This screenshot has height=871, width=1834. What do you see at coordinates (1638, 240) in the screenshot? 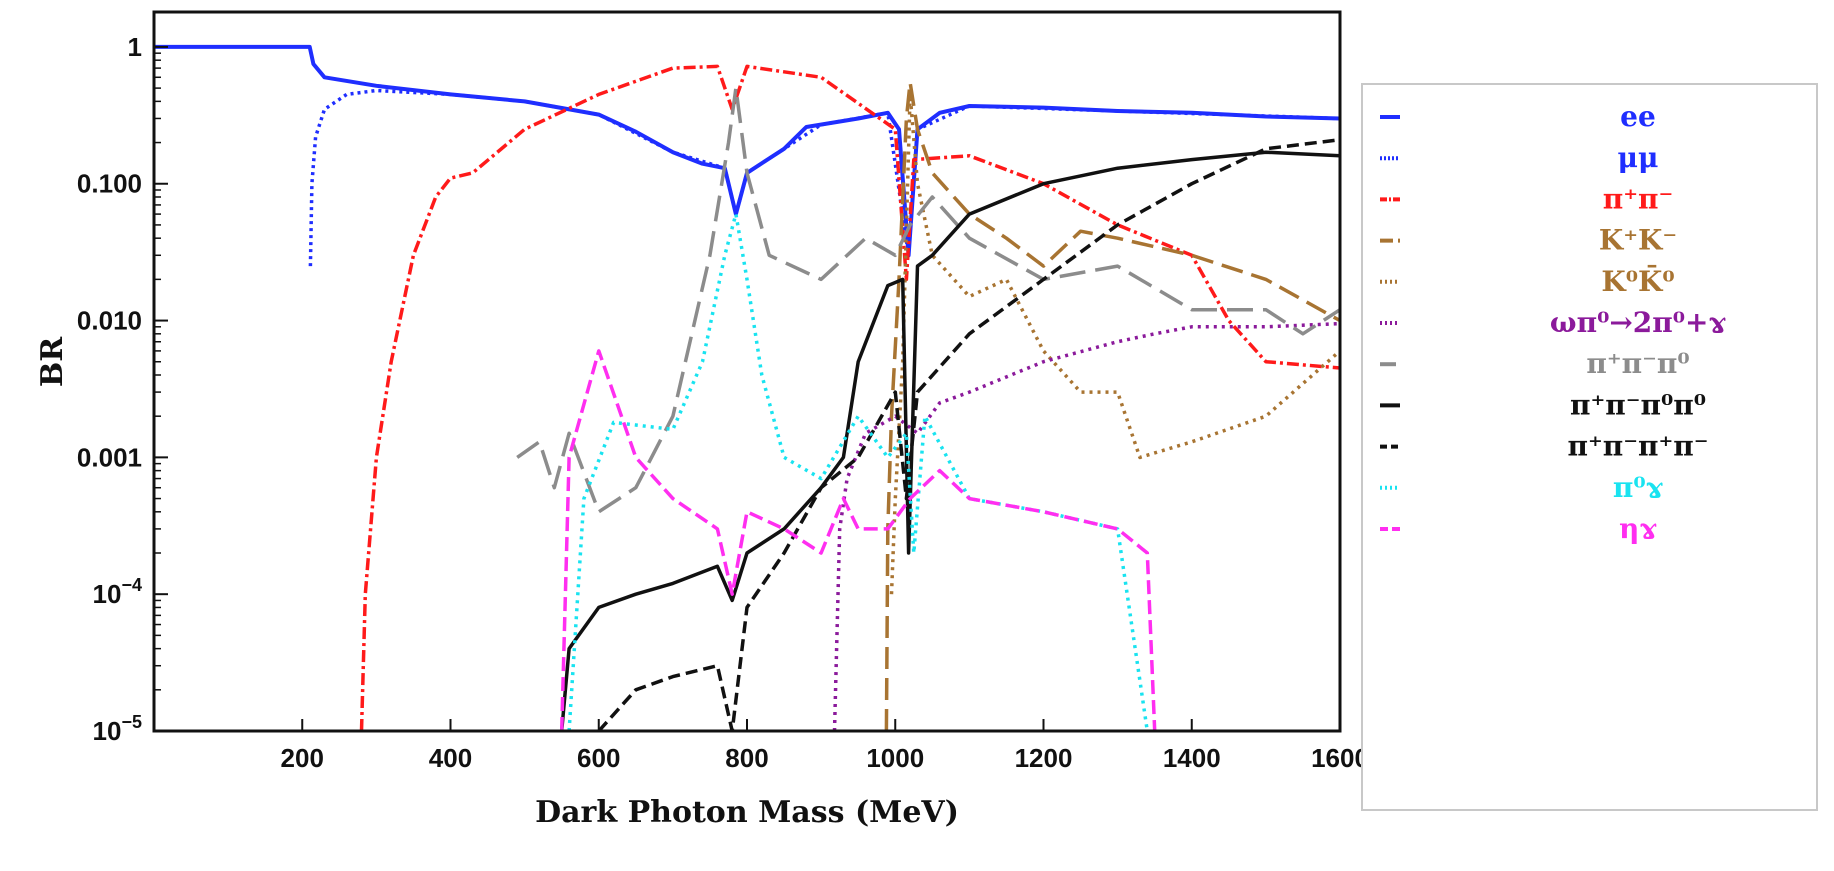
I see `legend-label-3: K⁺K⁻` at bounding box center [1638, 240].